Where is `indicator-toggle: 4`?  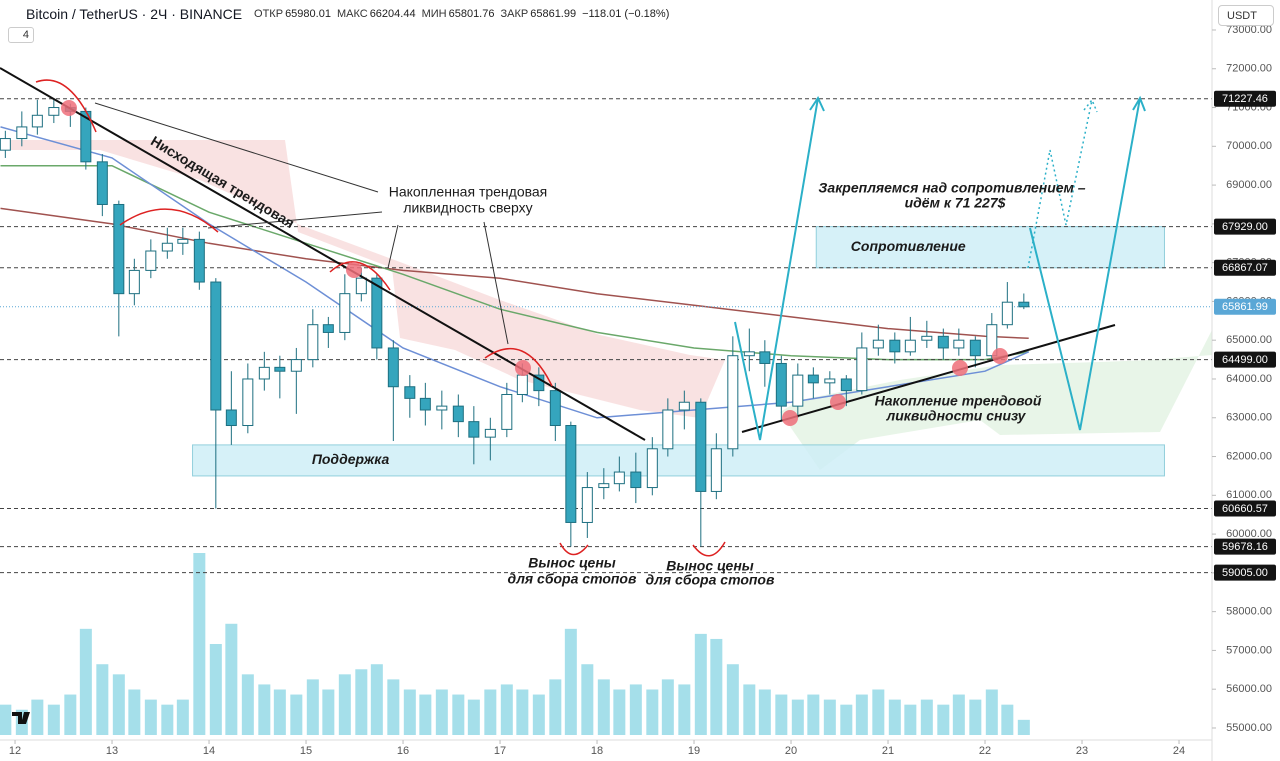
indicator-toggle: 4 is located at coordinates (21, 35).